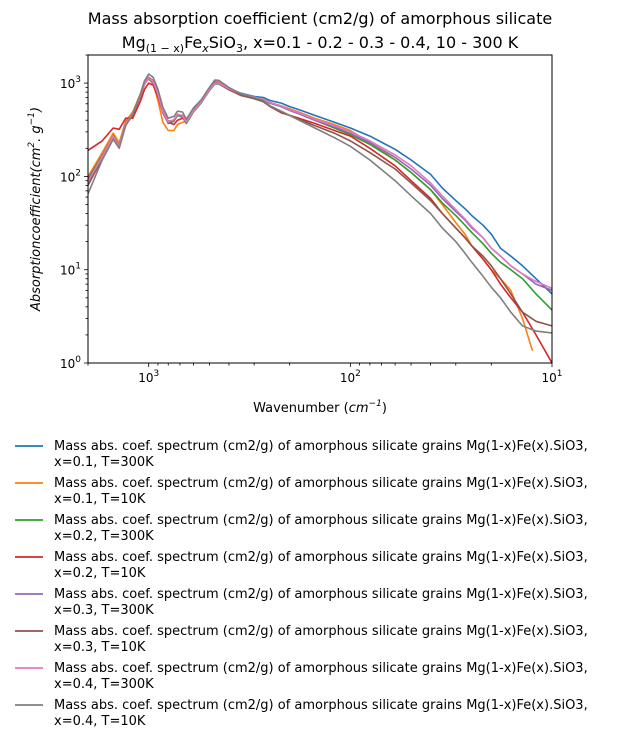 The height and width of the screenshot is (742, 639). What do you see at coordinates (104, 536) in the screenshot?
I see `legend-label-line2: x=0.2, T=300K` at bounding box center [104, 536].